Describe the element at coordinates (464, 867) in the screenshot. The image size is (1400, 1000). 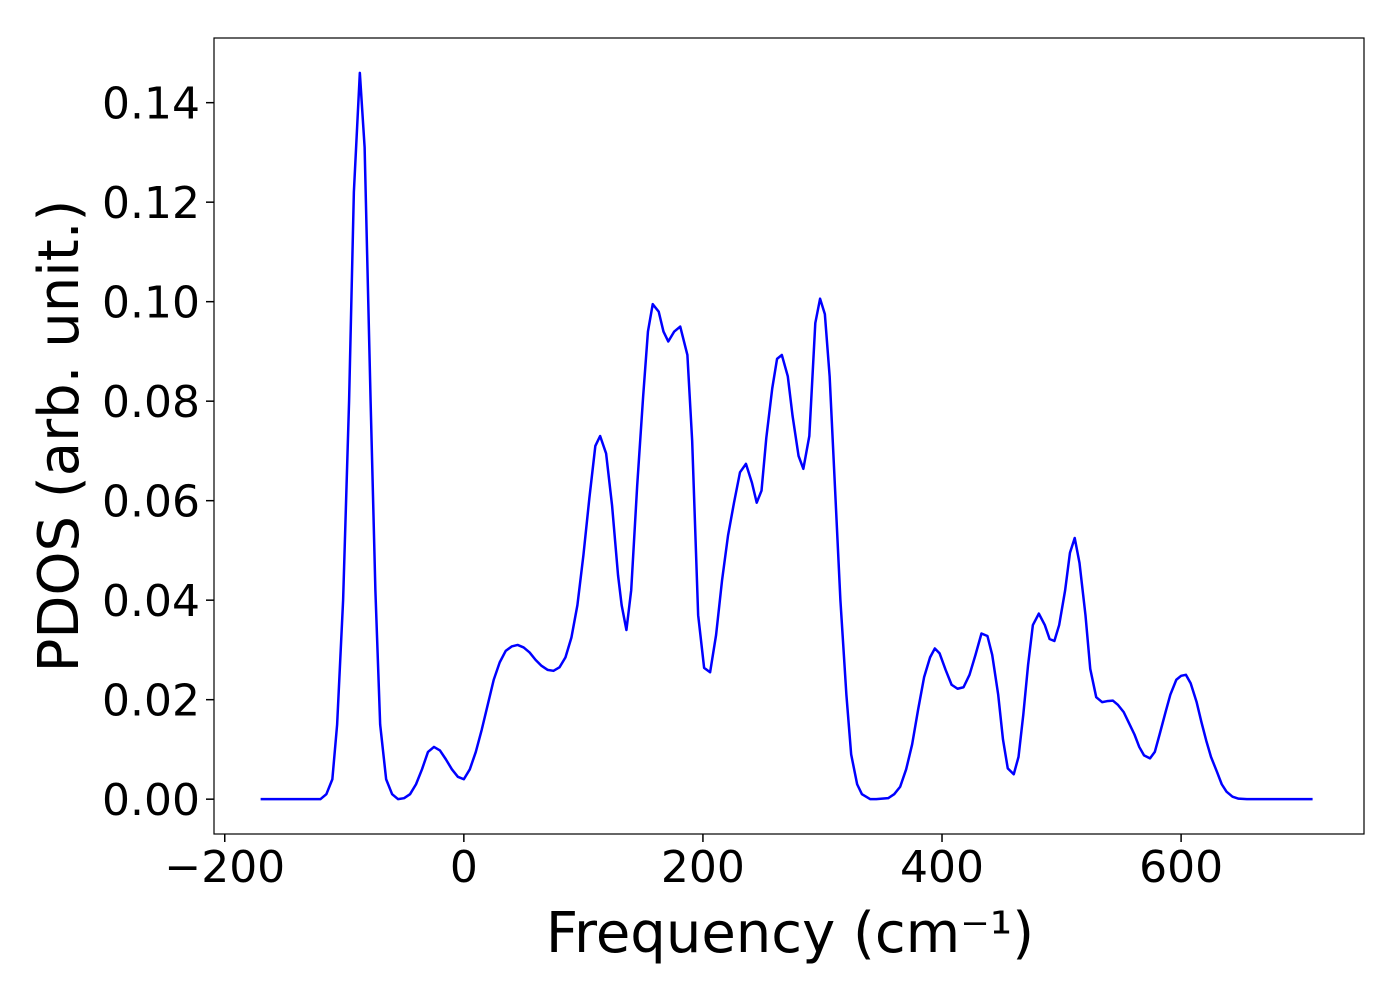
I see `x-tick-label: 0` at that location.